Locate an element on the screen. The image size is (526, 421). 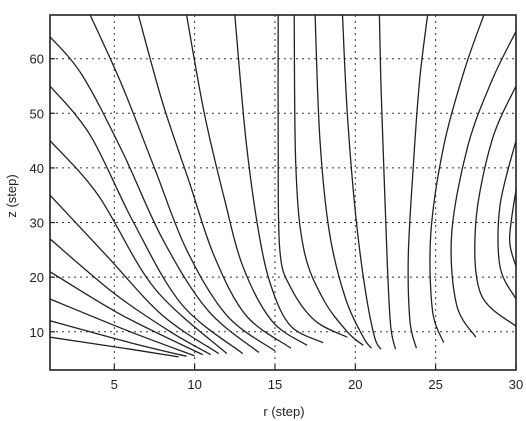
x-tick-label: 30 is located at coordinates (516, 384).